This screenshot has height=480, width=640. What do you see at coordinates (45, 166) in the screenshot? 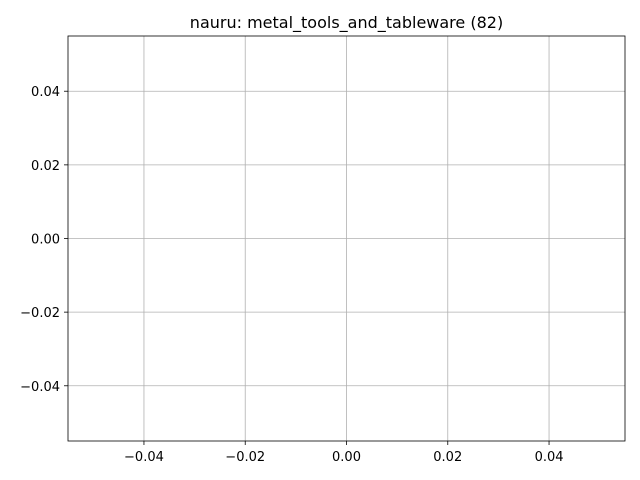
I see `y-tick-label: 0.02` at bounding box center [45, 166].